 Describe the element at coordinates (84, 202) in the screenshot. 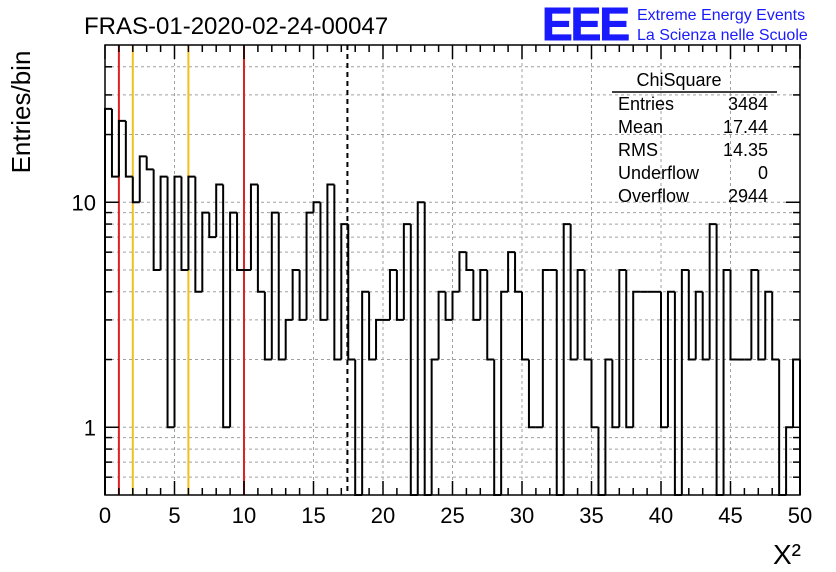

I see `y-tick-label: 10` at that location.